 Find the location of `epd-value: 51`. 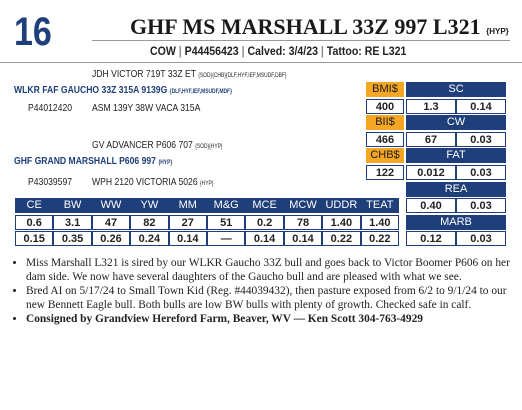

epd-value: 51 is located at coordinates (226, 222).